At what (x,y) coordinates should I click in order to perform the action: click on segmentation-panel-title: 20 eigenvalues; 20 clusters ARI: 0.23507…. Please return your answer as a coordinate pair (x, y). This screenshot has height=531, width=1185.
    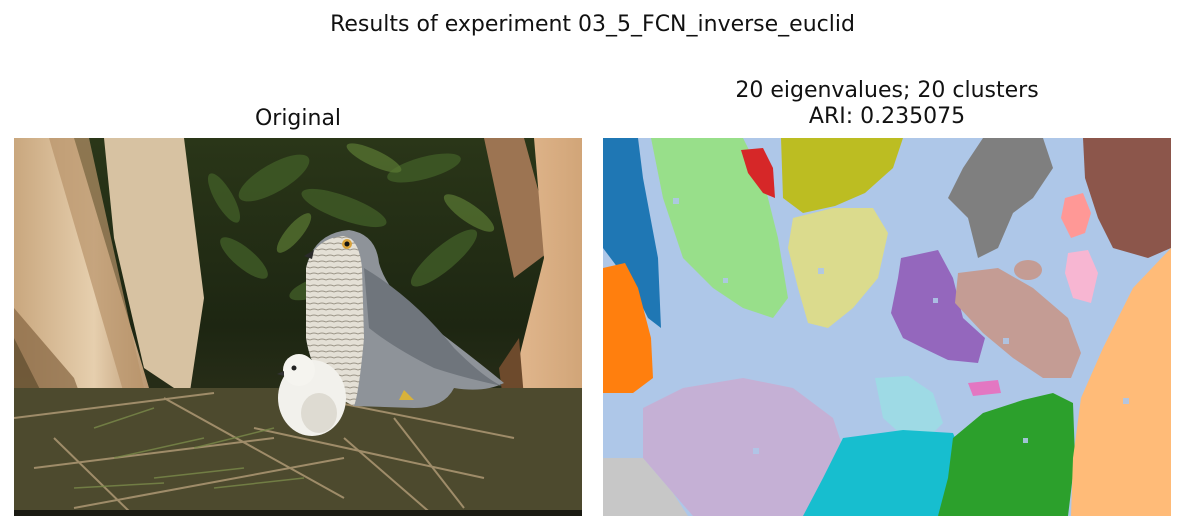
    Looking at the image, I should click on (887, 104).